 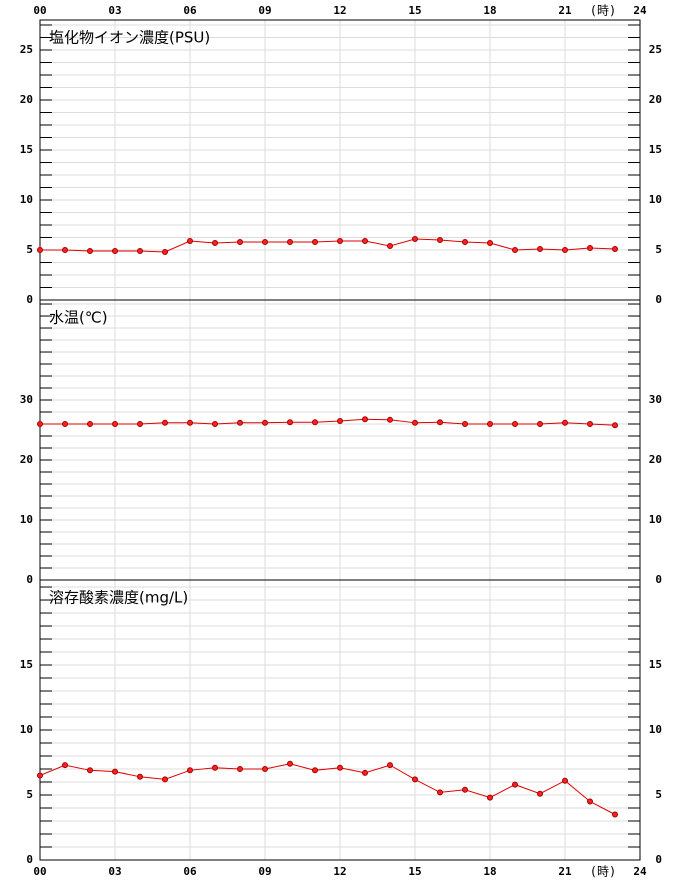 What do you see at coordinates (78, 318) in the screenshot?
I see `panel-title: 水温(℃)` at bounding box center [78, 318].